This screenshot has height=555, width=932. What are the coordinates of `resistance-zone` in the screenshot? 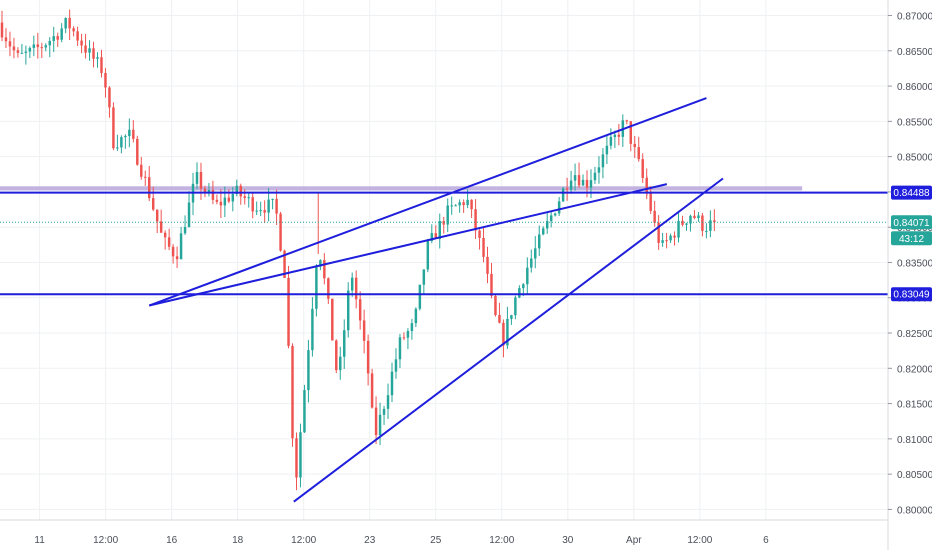 It's located at (401, 188).